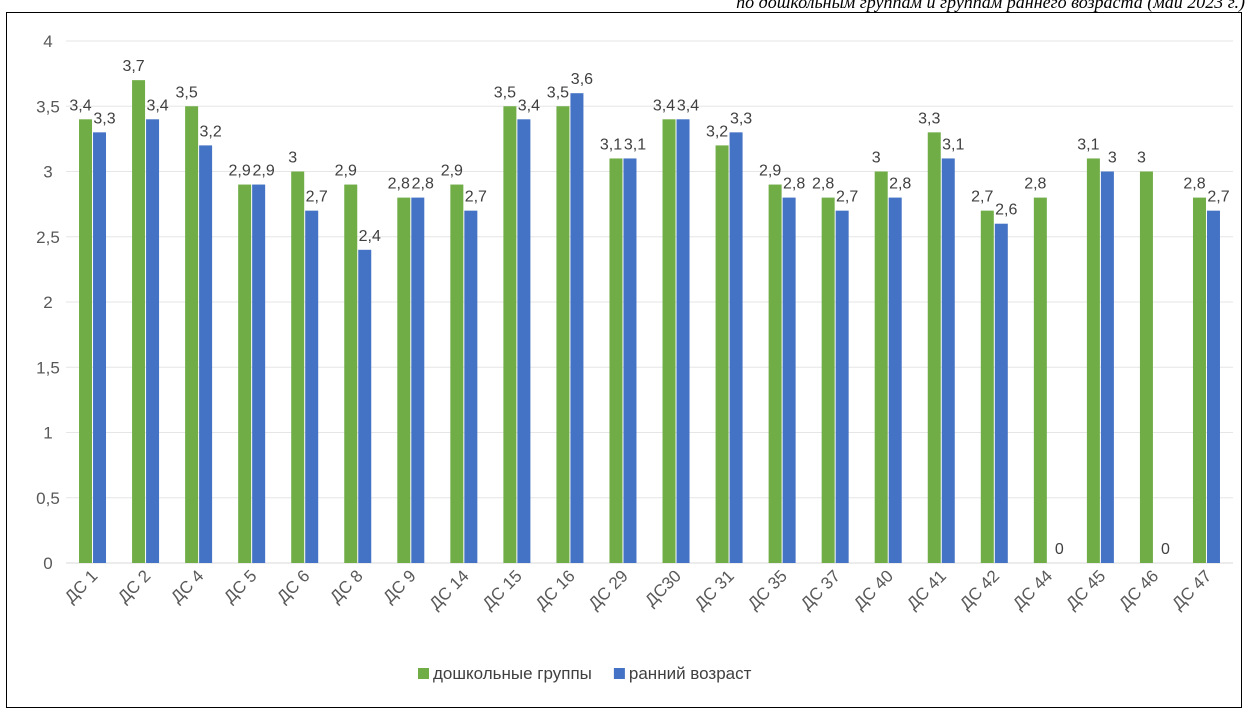 This screenshot has height=711, width=1251. What do you see at coordinates (502, 589) in the screenshot?
I see `x-tick-label: ДС 15` at bounding box center [502, 589].